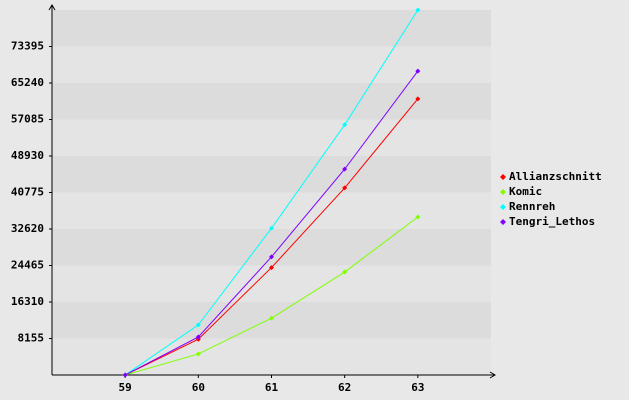 The width and height of the screenshot is (629, 400). Describe the element at coordinates (417, 387) in the screenshot. I see `x-tick-label: 63` at that location.